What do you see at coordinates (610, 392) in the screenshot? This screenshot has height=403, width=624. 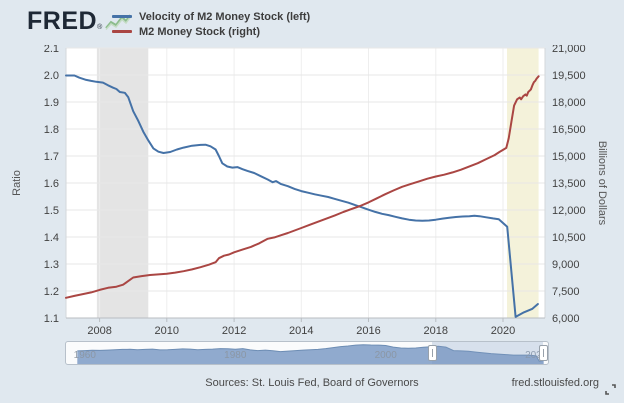 I see `fullscreen-expand-icon` at bounding box center [610, 392].